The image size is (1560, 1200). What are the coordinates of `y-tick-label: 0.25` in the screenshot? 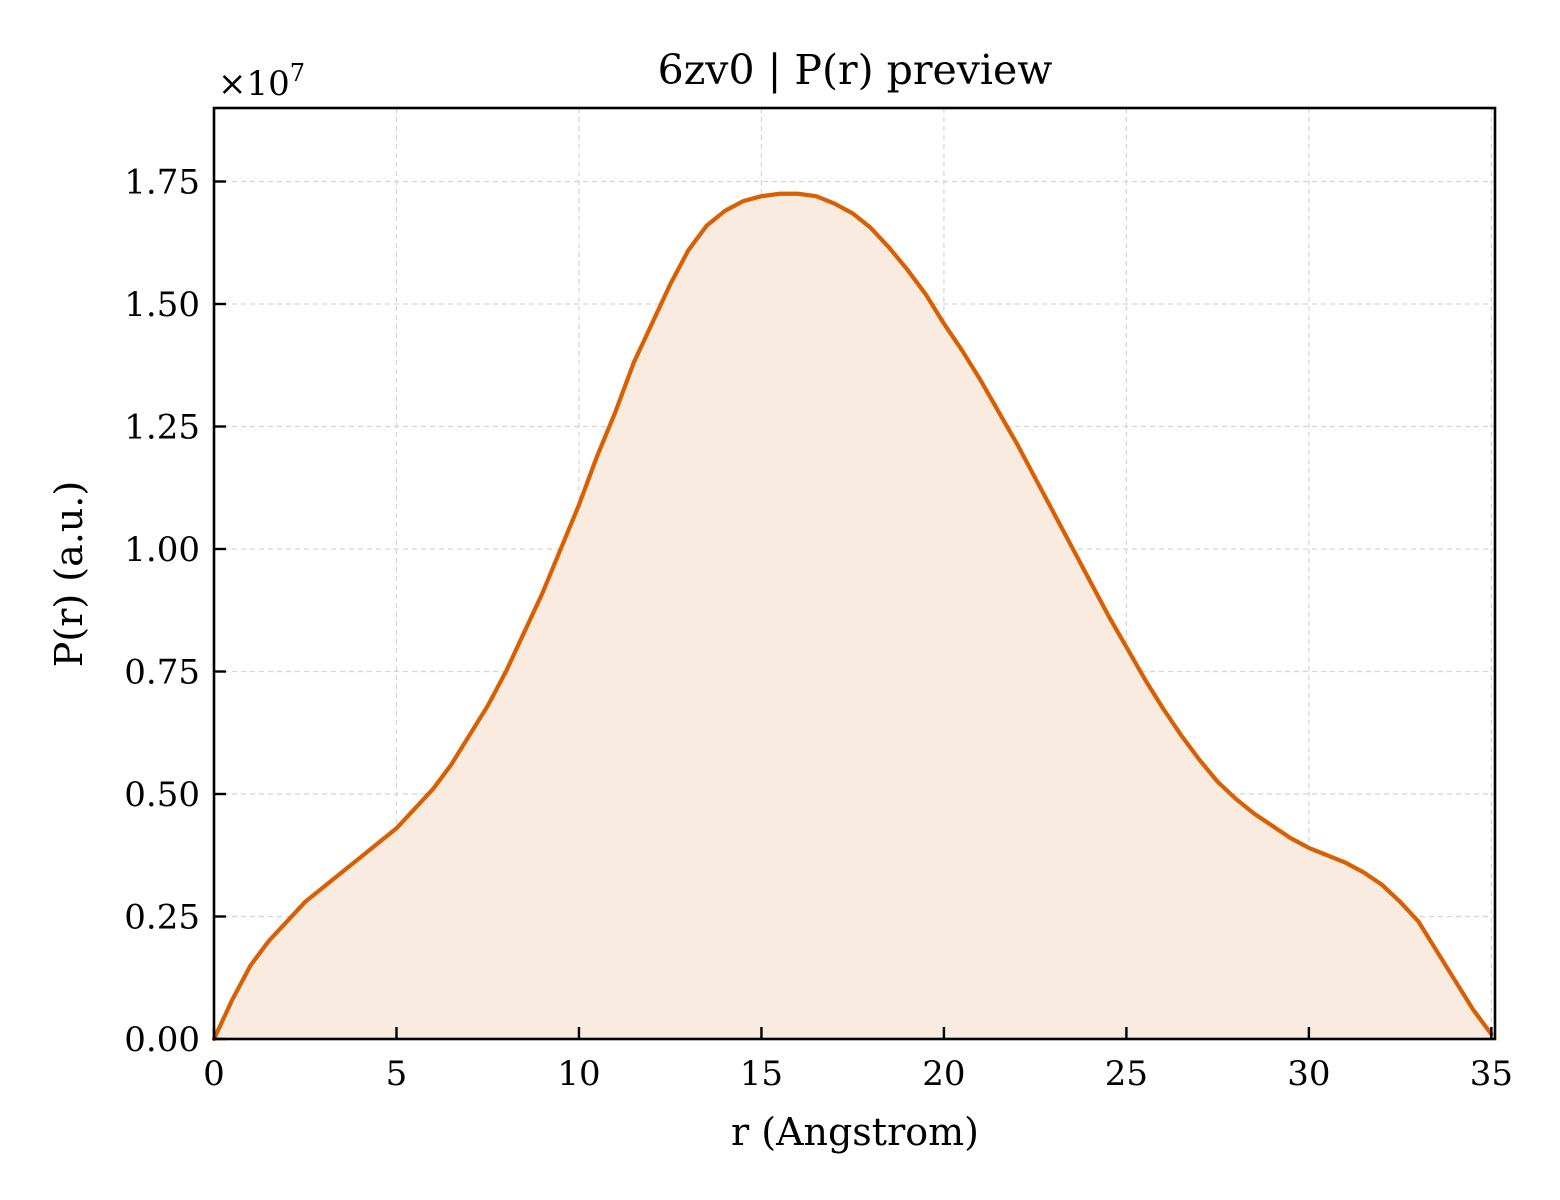 It's located at (162, 918).